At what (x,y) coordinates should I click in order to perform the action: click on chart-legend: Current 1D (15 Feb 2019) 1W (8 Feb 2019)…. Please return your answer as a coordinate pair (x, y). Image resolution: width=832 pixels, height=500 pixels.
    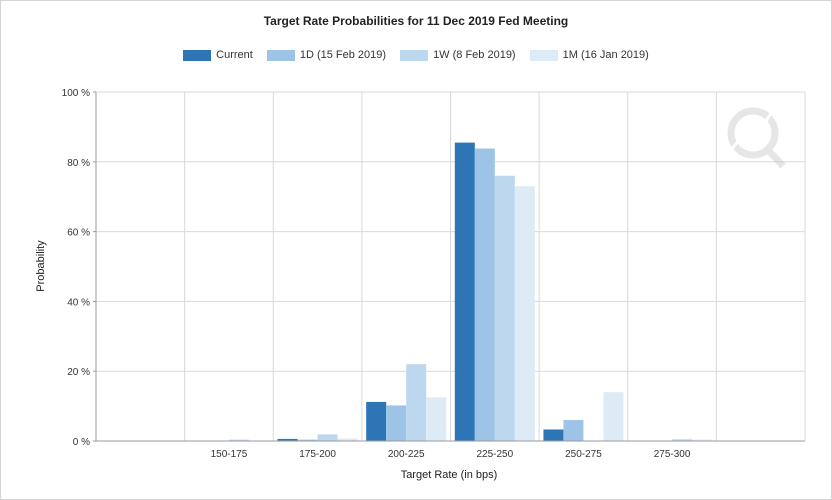
    Looking at the image, I should click on (416, 55).